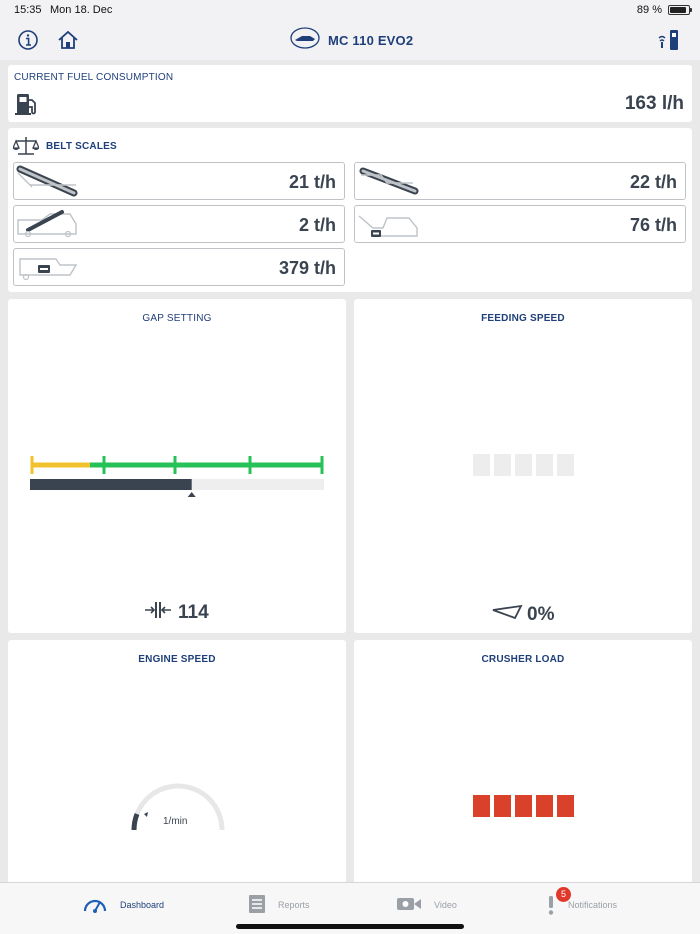  I want to click on scales-icon, so click(26, 148).